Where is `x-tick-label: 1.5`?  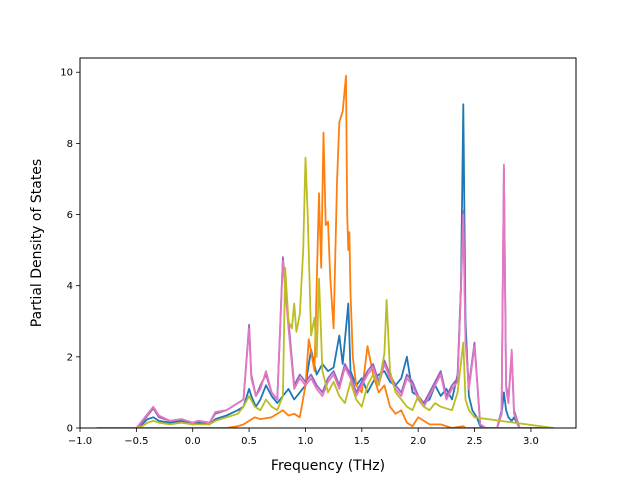
x-tick-label: 1.5 is located at coordinates (362, 441).